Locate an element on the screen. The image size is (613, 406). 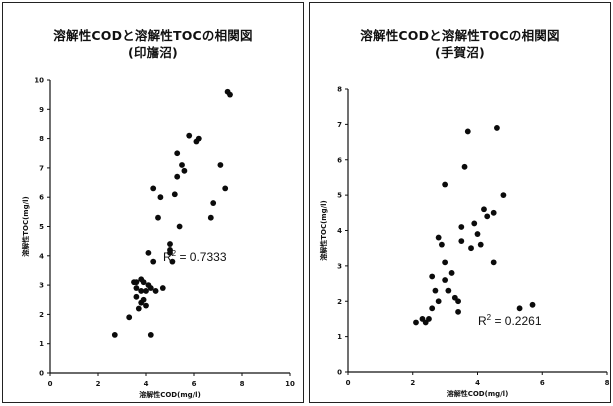
y-tick-label: 10 is located at coordinates (39, 81).